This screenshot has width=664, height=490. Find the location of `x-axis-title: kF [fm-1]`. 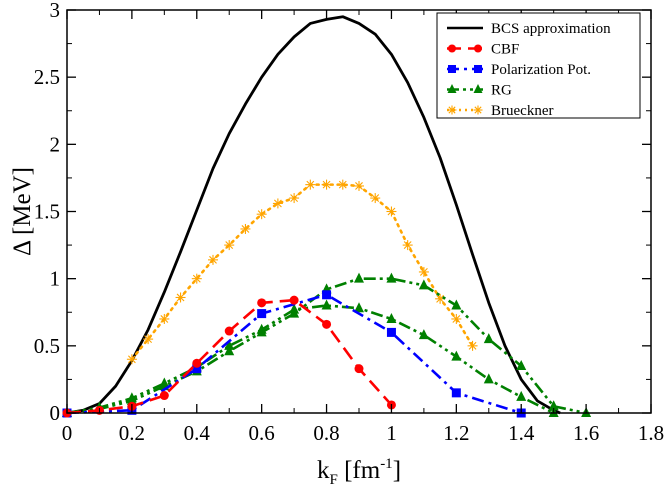

x-axis-title: kF [fm-1] is located at coordinates (359, 472).